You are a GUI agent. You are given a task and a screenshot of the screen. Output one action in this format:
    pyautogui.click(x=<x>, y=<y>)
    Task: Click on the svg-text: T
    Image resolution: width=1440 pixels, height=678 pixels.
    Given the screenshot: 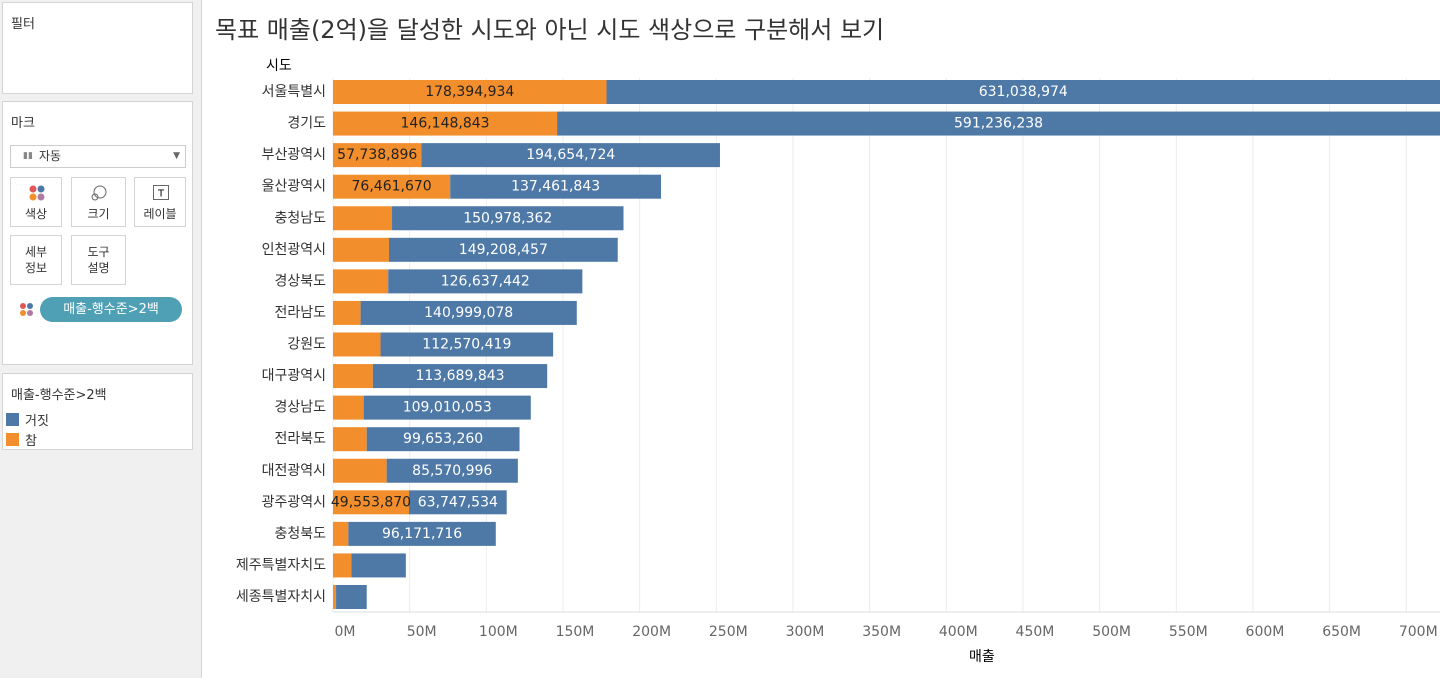 What is the action you would take?
    pyautogui.click(x=161, y=194)
    